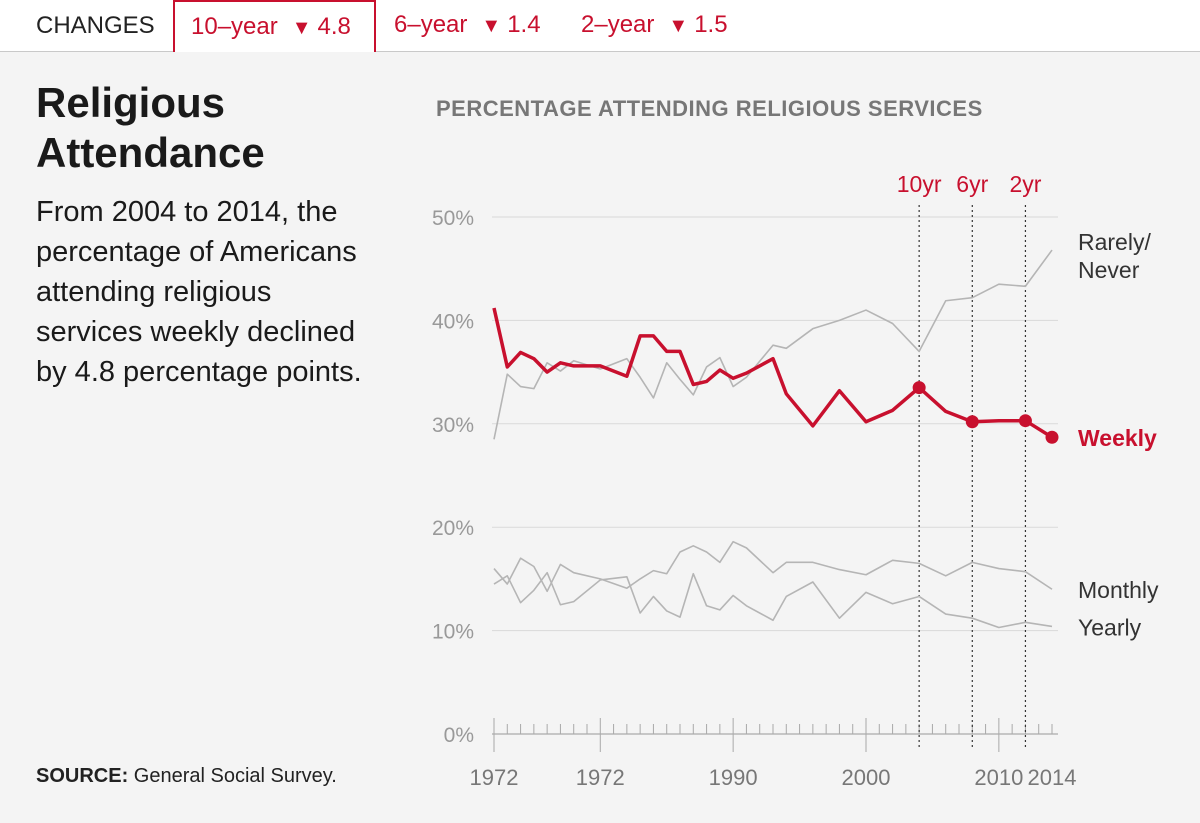 This screenshot has height=823, width=1200. What do you see at coordinates (453, 218) in the screenshot?
I see `y-tick-label: 50%` at bounding box center [453, 218].